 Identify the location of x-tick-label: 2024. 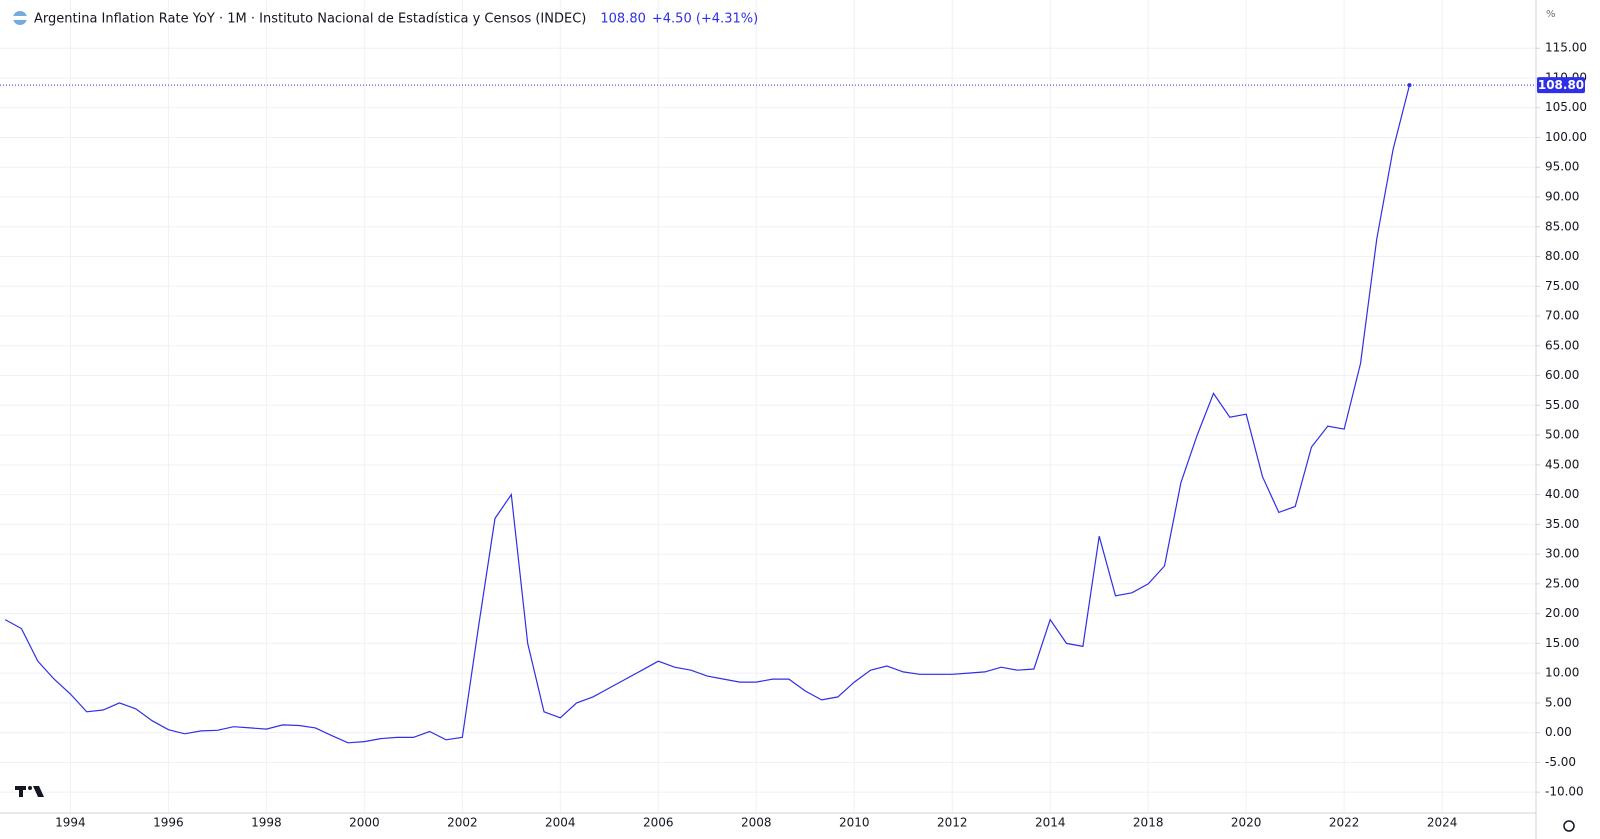
(1442, 823).